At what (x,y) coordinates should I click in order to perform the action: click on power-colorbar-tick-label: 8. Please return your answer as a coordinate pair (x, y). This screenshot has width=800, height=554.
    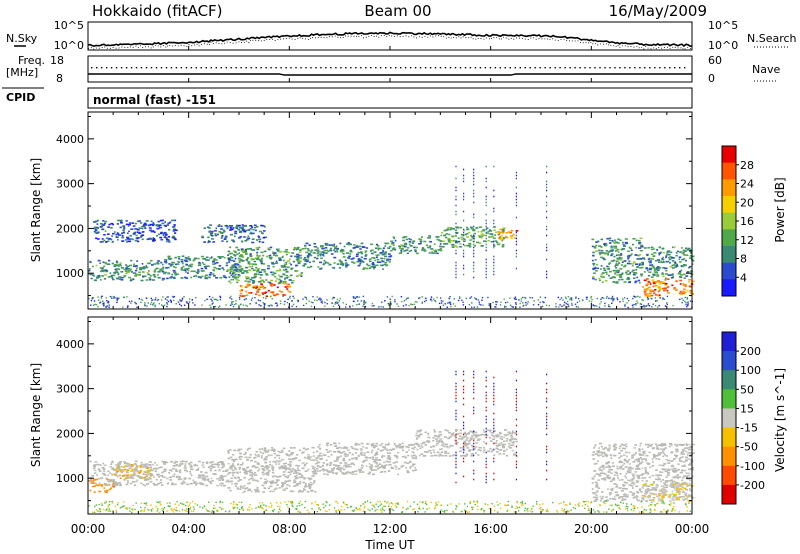
    Looking at the image, I should click on (743, 259).